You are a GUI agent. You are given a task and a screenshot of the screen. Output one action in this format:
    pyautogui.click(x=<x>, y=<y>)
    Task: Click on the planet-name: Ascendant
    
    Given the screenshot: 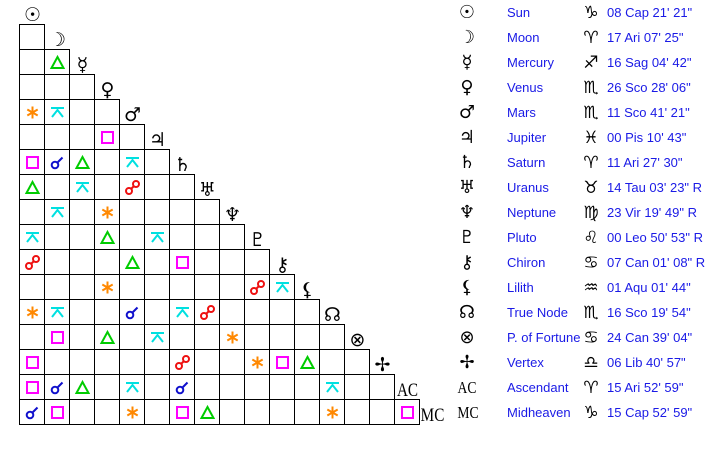 What is the action you would take?
    pyautogui.click(x=538, y=387)
    